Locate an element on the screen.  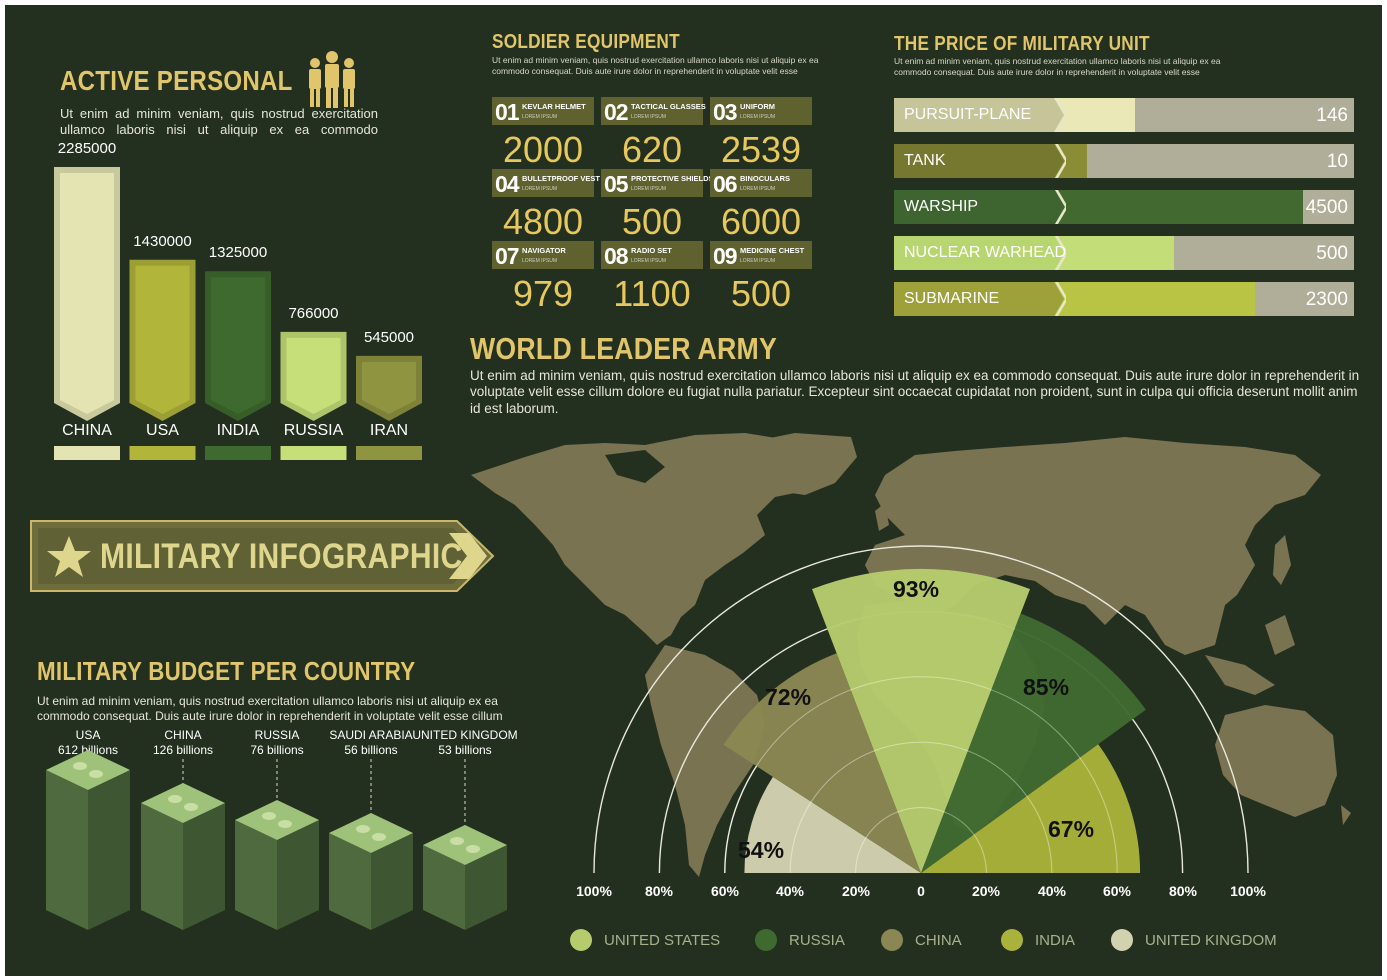
equipment-number: 03 is located at coordinates (725, 112).